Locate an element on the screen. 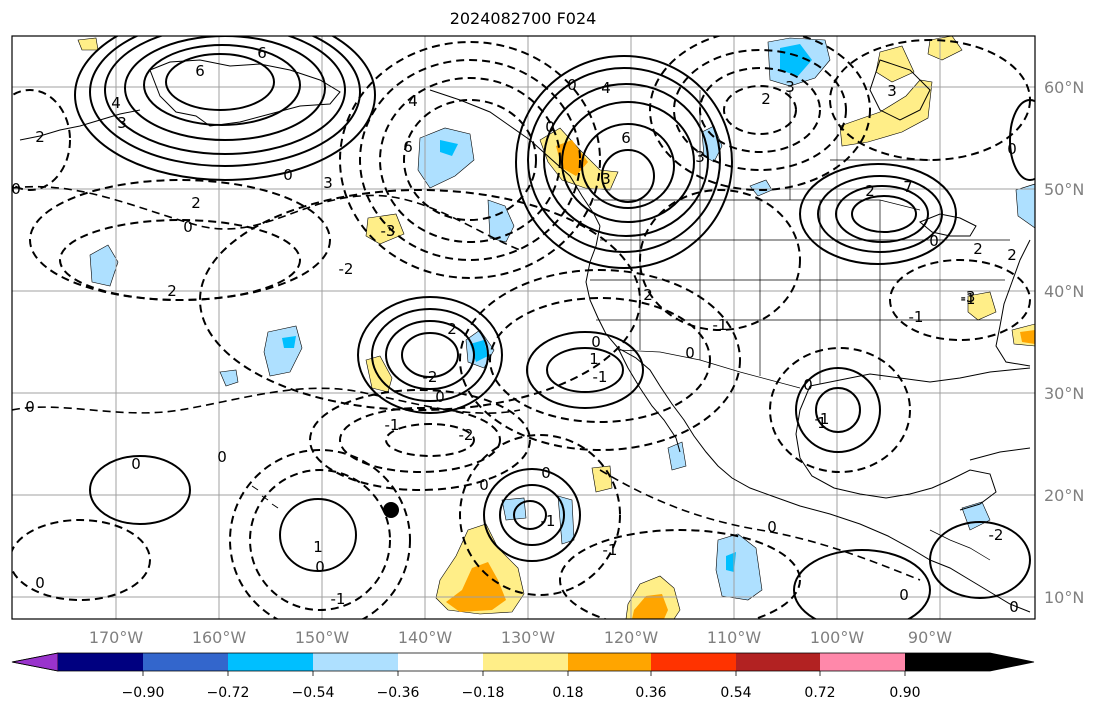 Image resolution: width=1105 pixels, height=712 pixels. map-title: 2024082700 F024 is located at coordinates (523, 18).